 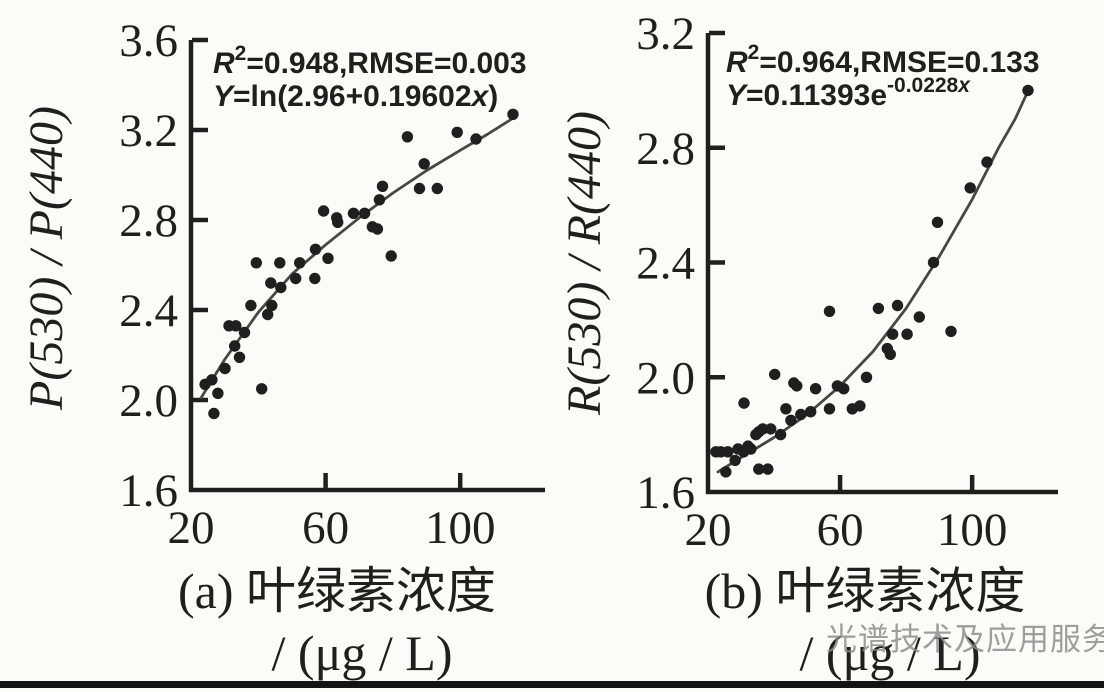 I want to click on panel-caption-line: (b) 叶绿素浓度, so click(x=865, y=591).